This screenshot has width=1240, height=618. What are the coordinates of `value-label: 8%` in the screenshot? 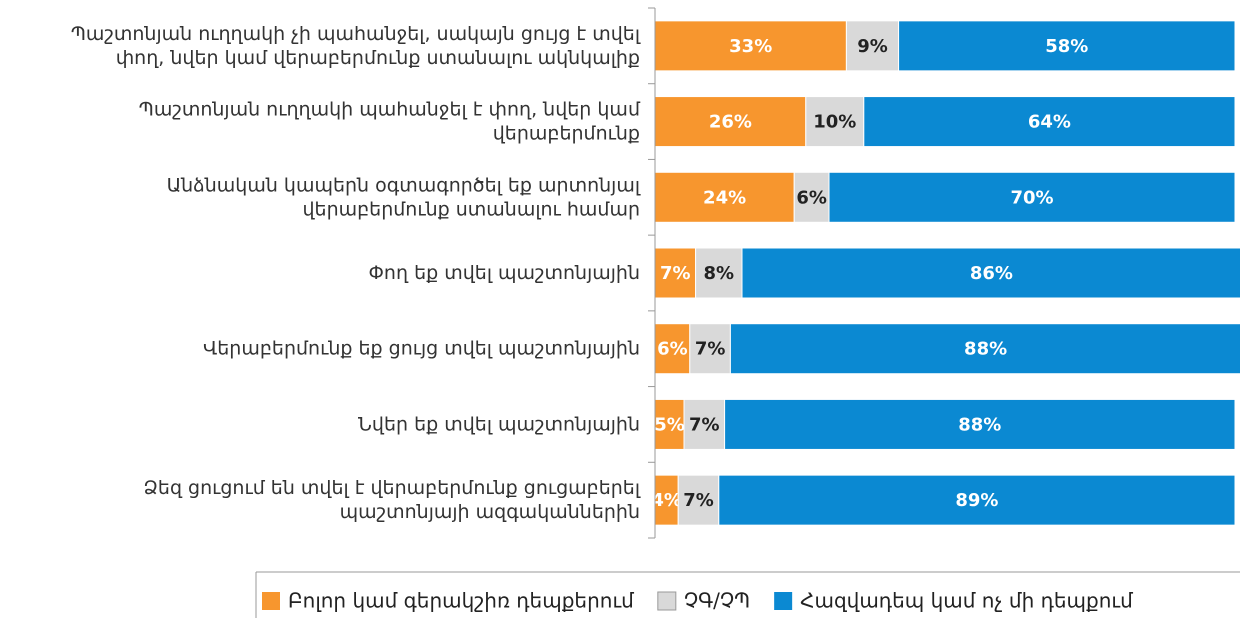 It's located at (719, 273).